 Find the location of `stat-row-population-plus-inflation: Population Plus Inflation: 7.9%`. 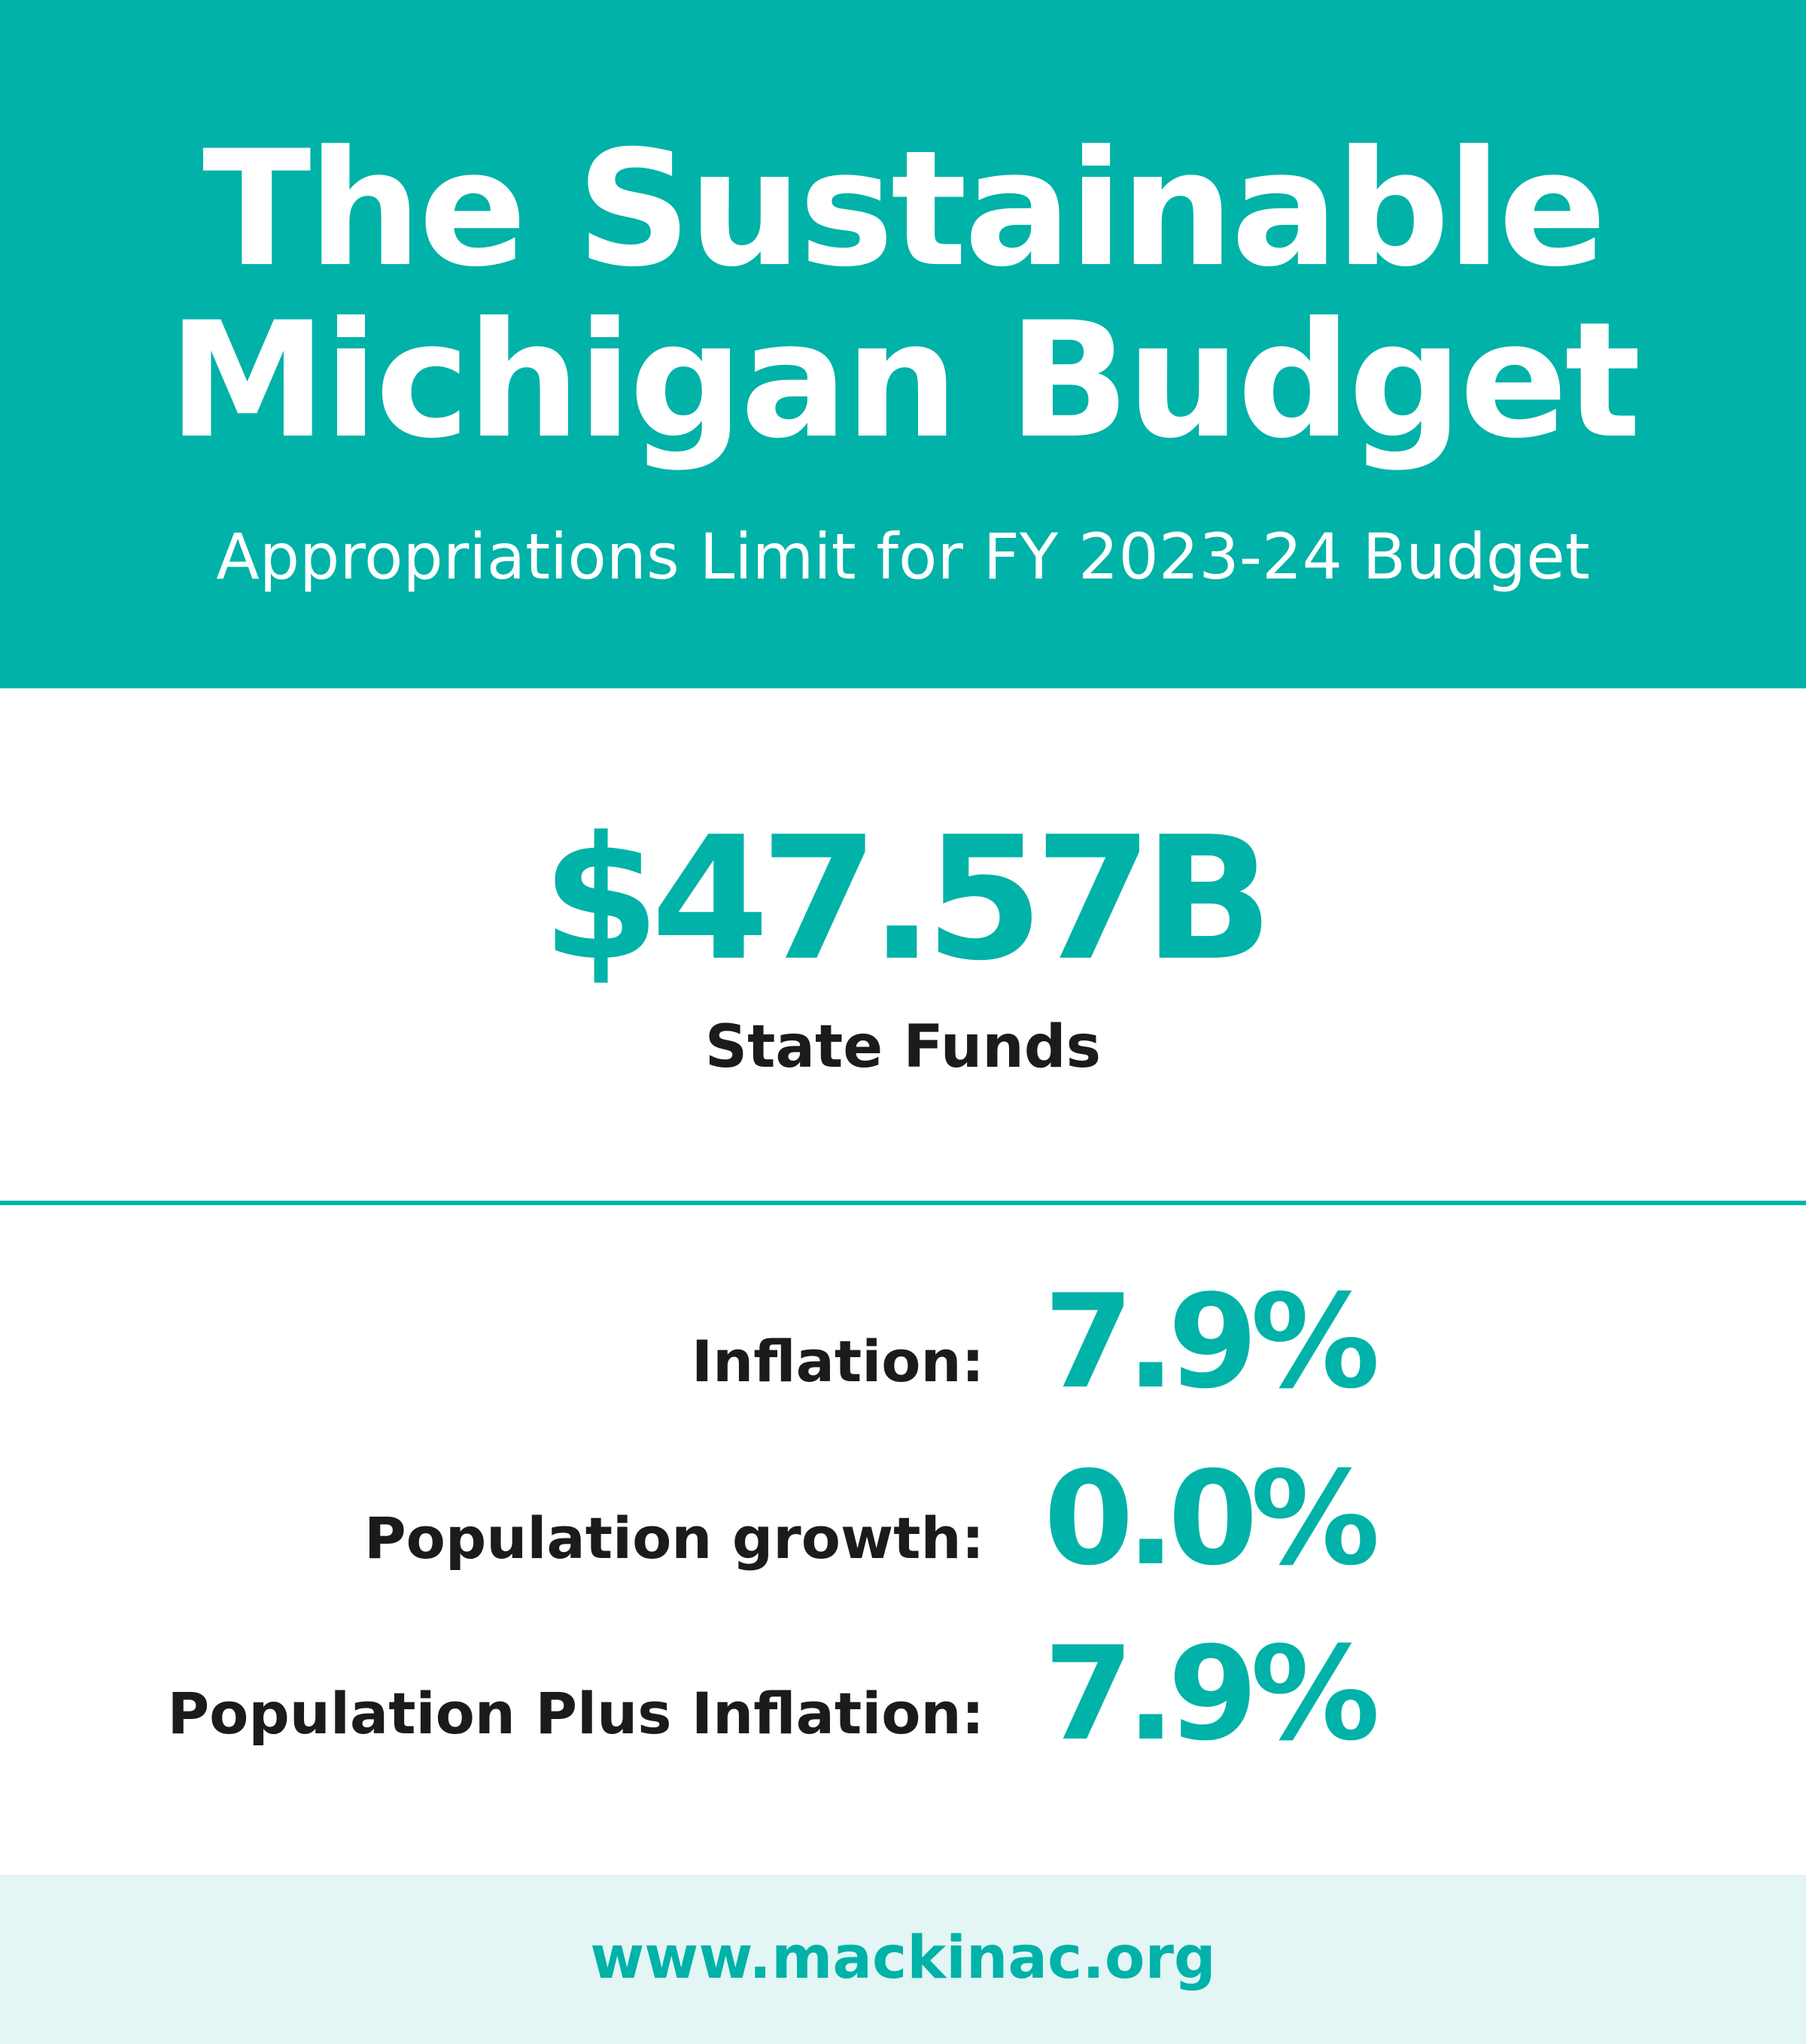

stat-row-population-plus-inflation: Population Plus Inflation: 7.9% is located at coordinates (903, 1699).